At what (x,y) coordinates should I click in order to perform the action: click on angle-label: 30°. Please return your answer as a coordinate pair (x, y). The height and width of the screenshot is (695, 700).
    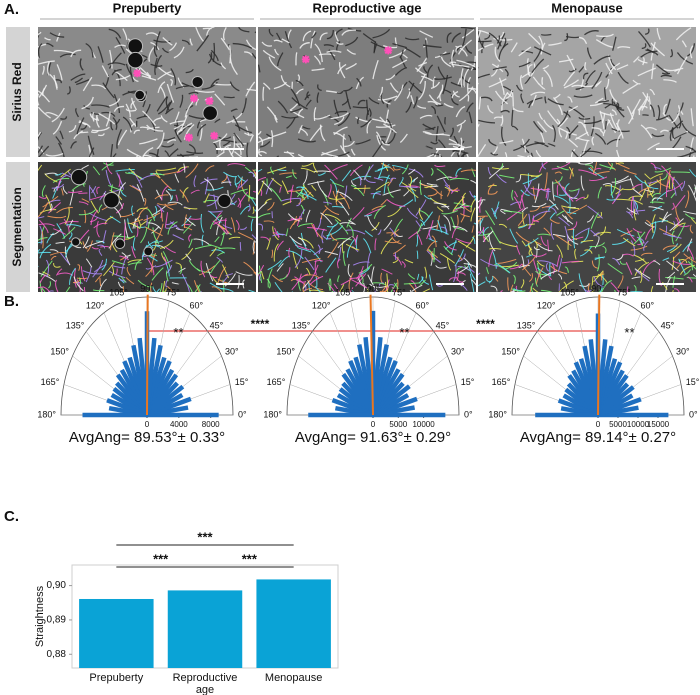
    Looking at the image, I should click on (458, 351).